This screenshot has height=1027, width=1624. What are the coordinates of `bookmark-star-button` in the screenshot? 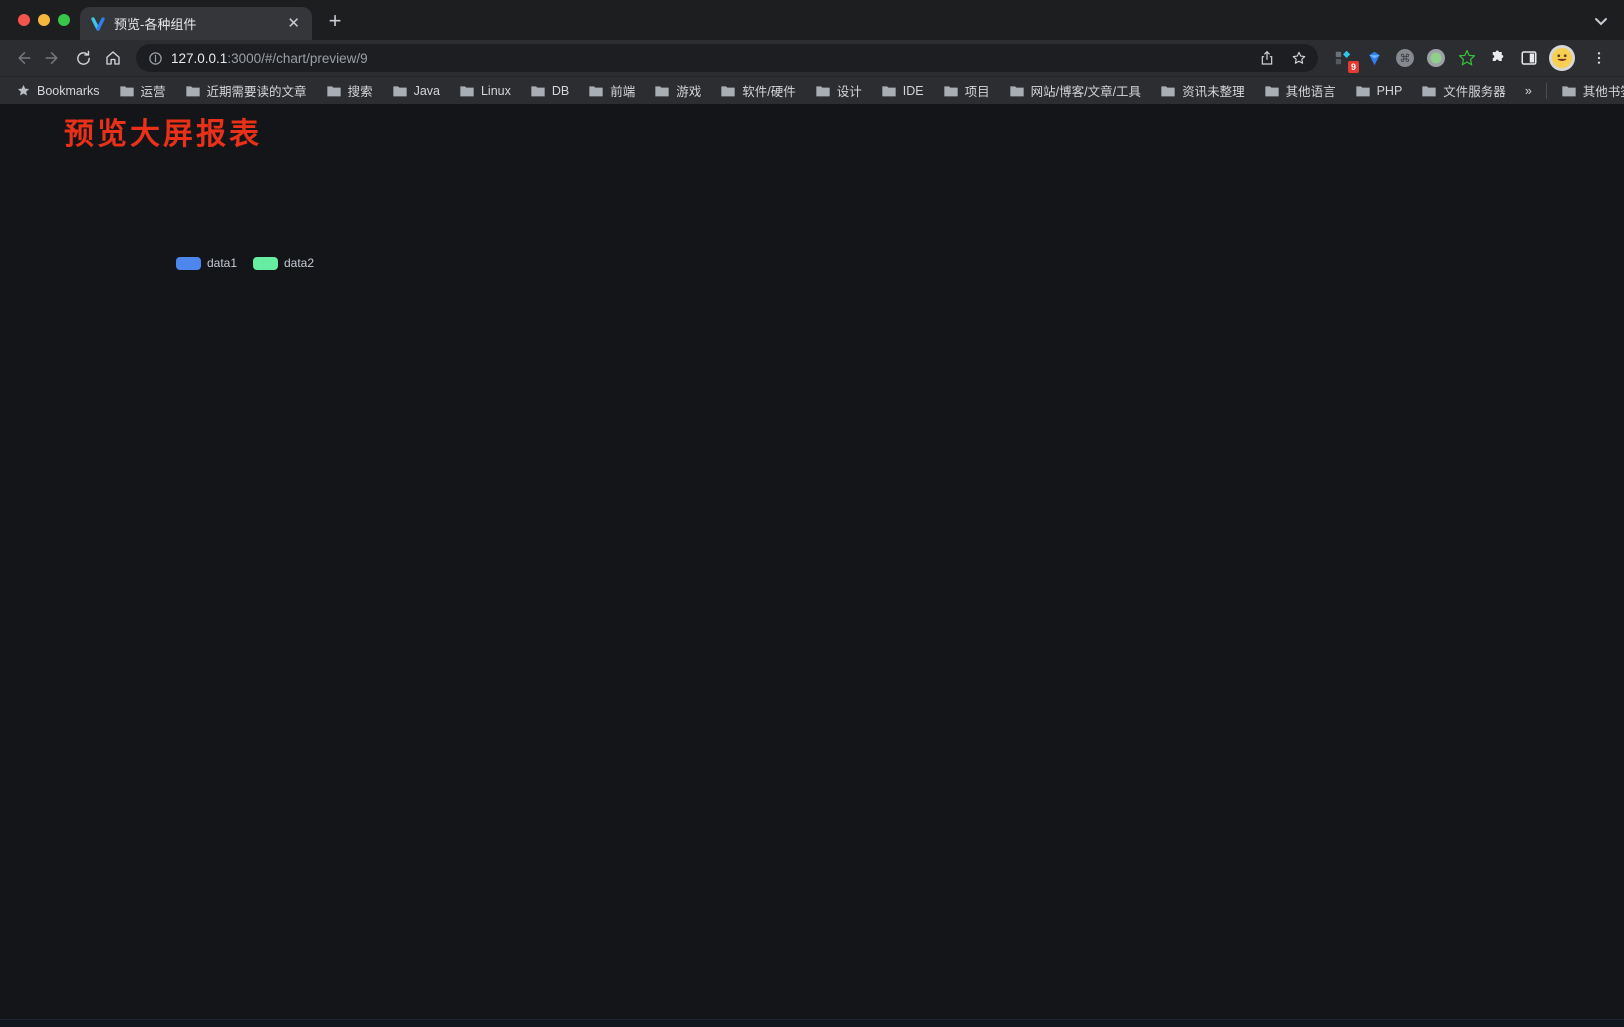 It's located at (1299, 58).